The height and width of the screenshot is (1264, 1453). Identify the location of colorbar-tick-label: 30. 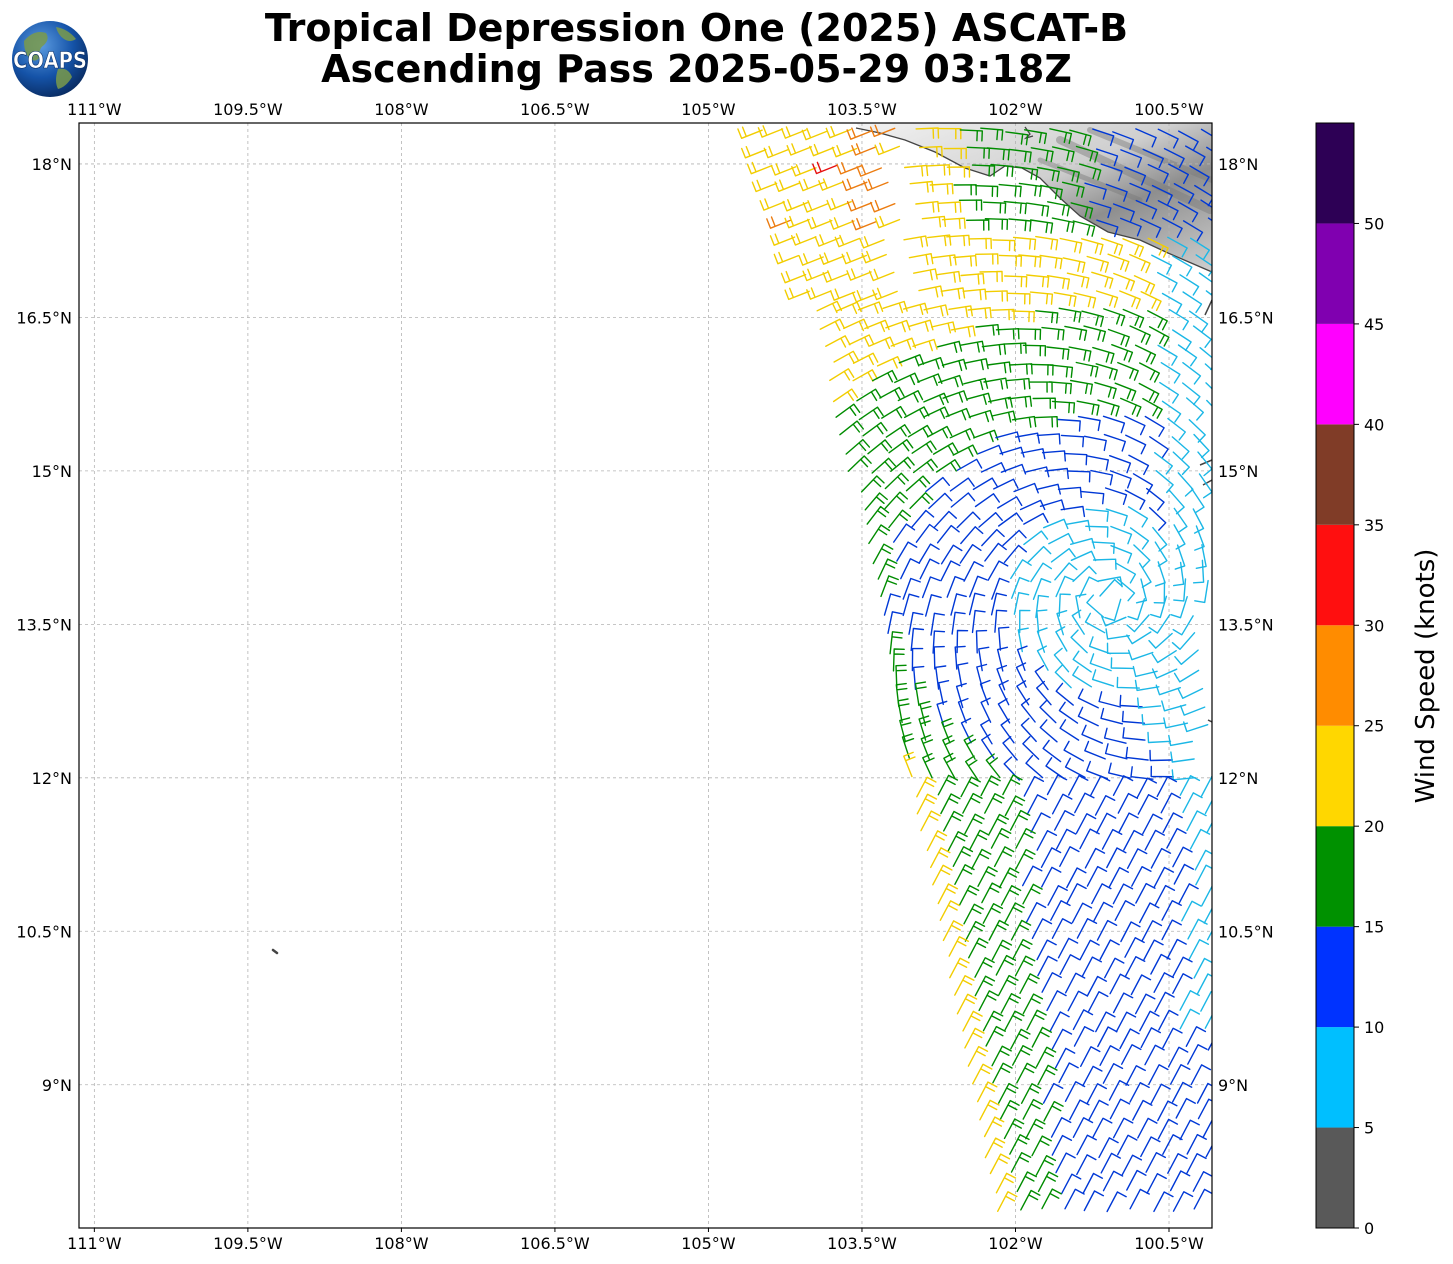
(1374, 625).